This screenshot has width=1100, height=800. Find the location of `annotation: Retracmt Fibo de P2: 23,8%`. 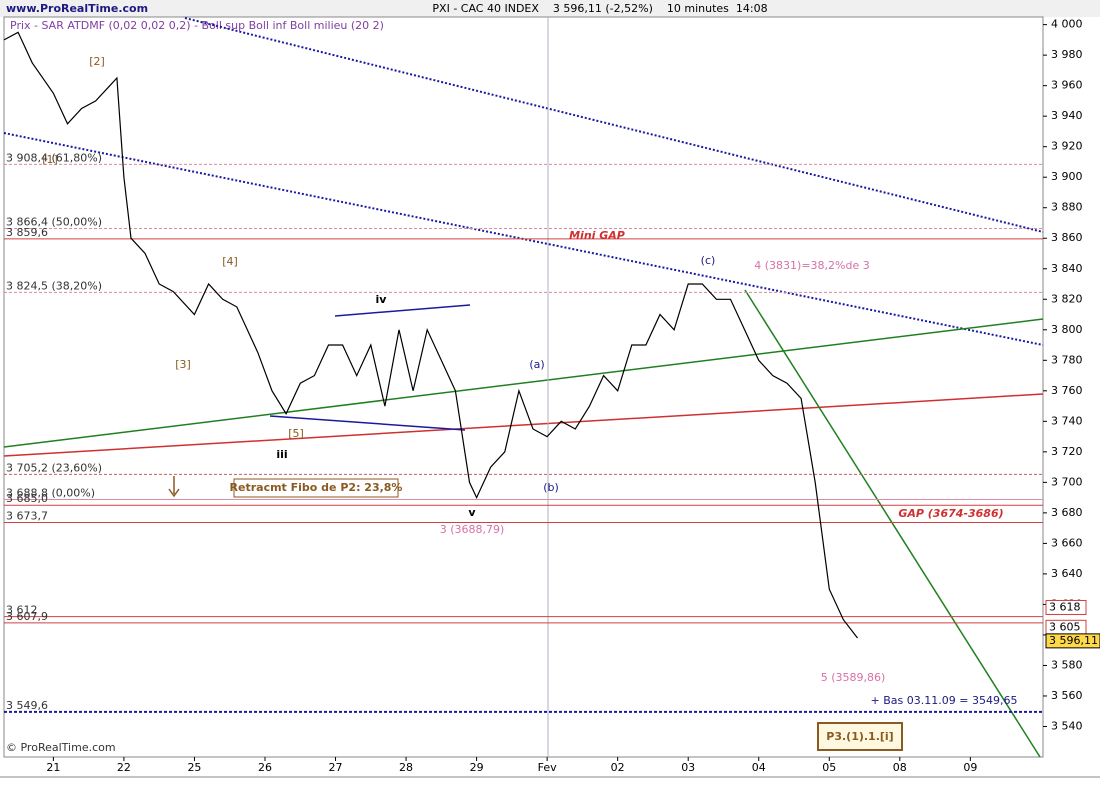

annotation: Retracmt Fibo de P2: 23,8% is located at coordinates (316, 487).